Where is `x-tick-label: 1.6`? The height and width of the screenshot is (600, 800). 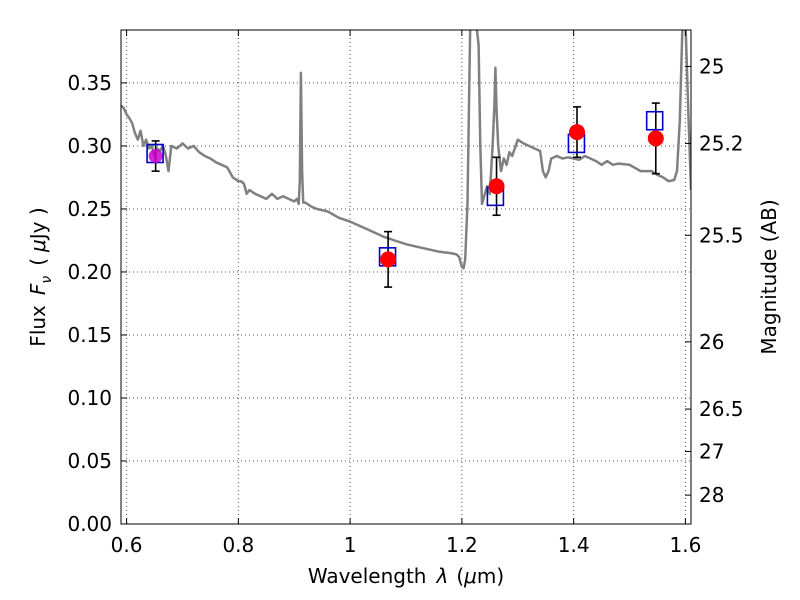
x-tick-label: 1.6 is located at coordinates (686, 545).